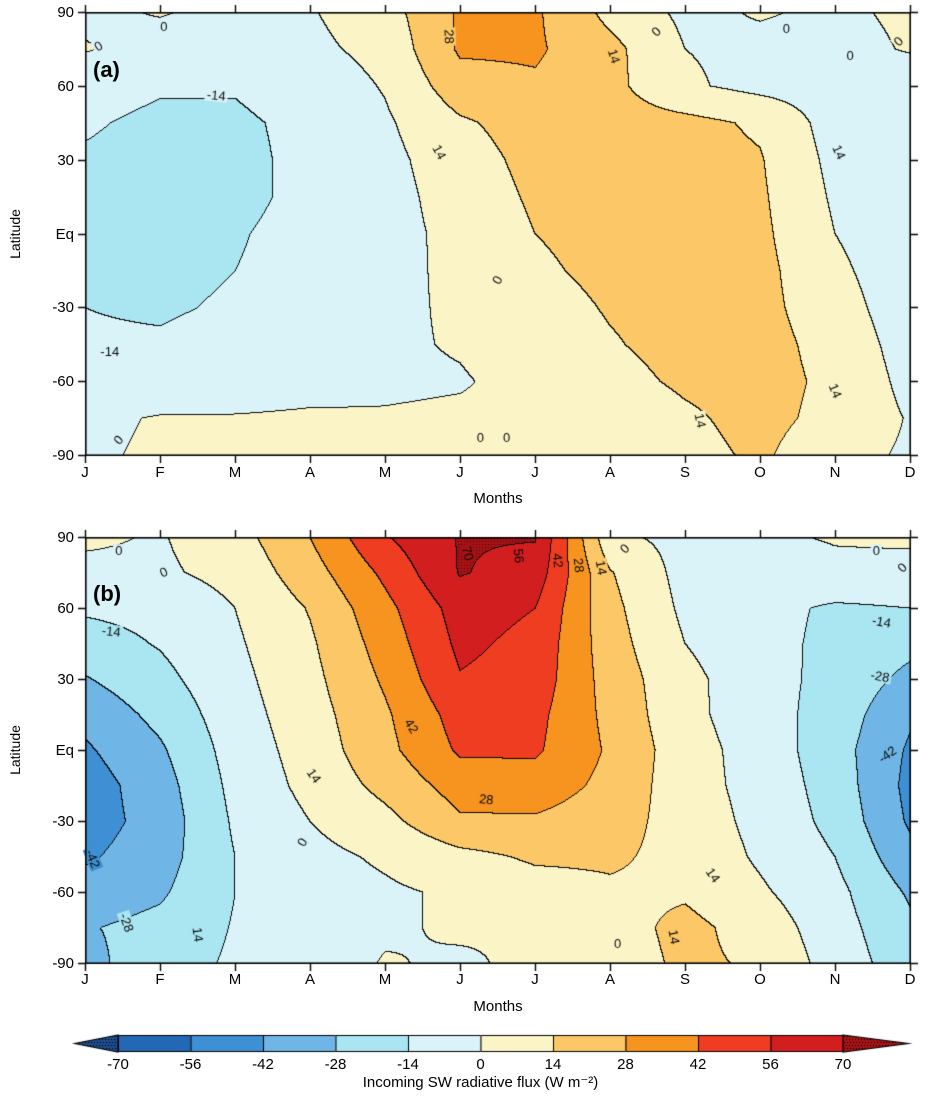  What do you see at coordinates (408, 1064) in the screenshot?
I see `colorbar-tick-4: -14` at bounding box center [408, 1064].